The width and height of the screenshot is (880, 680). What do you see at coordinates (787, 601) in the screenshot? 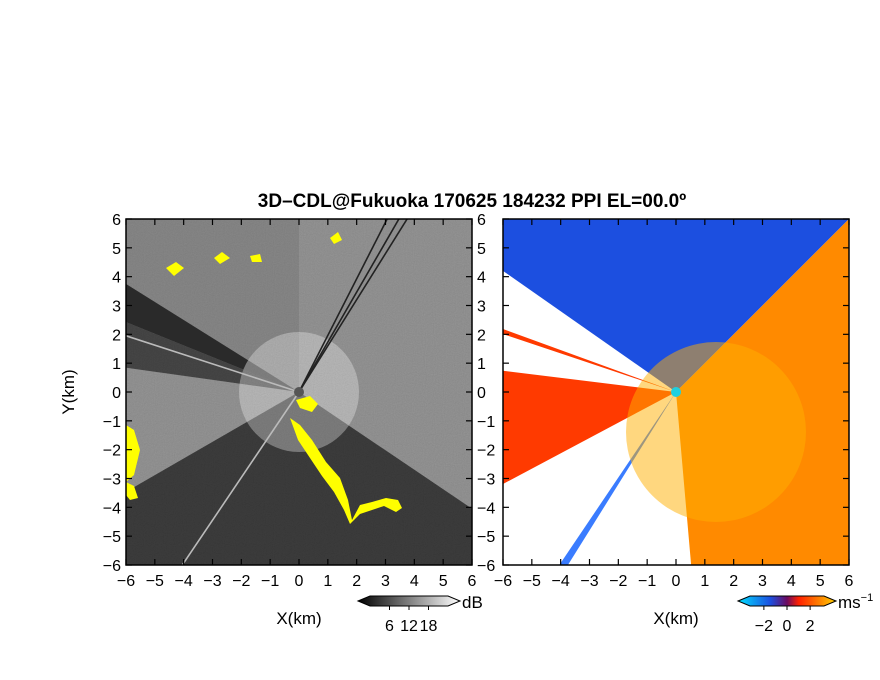
I see `colorbar-doppler` at bounding box center [787, 601].